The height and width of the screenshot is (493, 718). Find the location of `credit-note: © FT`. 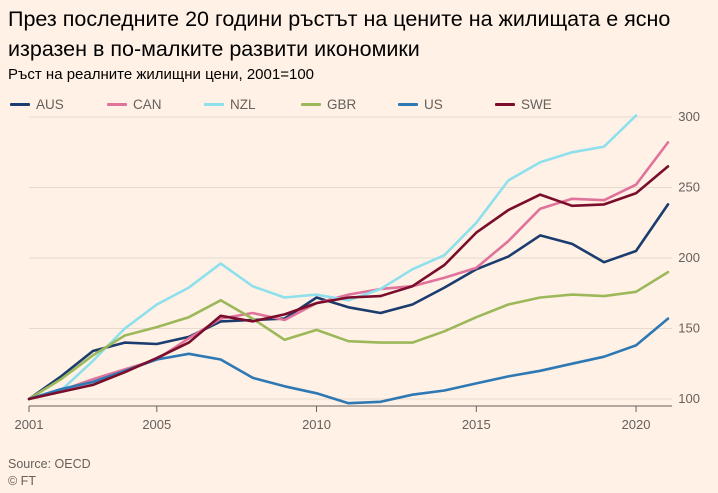

credit-note: © FT is located at coordinates (22, 481).